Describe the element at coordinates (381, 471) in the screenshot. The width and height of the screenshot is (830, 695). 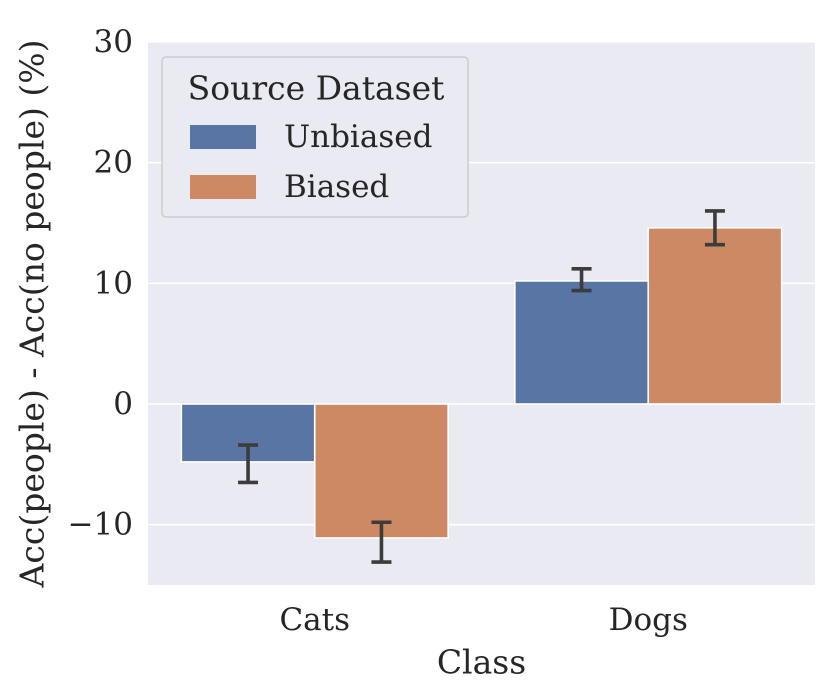
I see `bar-biased-cats` at that location.